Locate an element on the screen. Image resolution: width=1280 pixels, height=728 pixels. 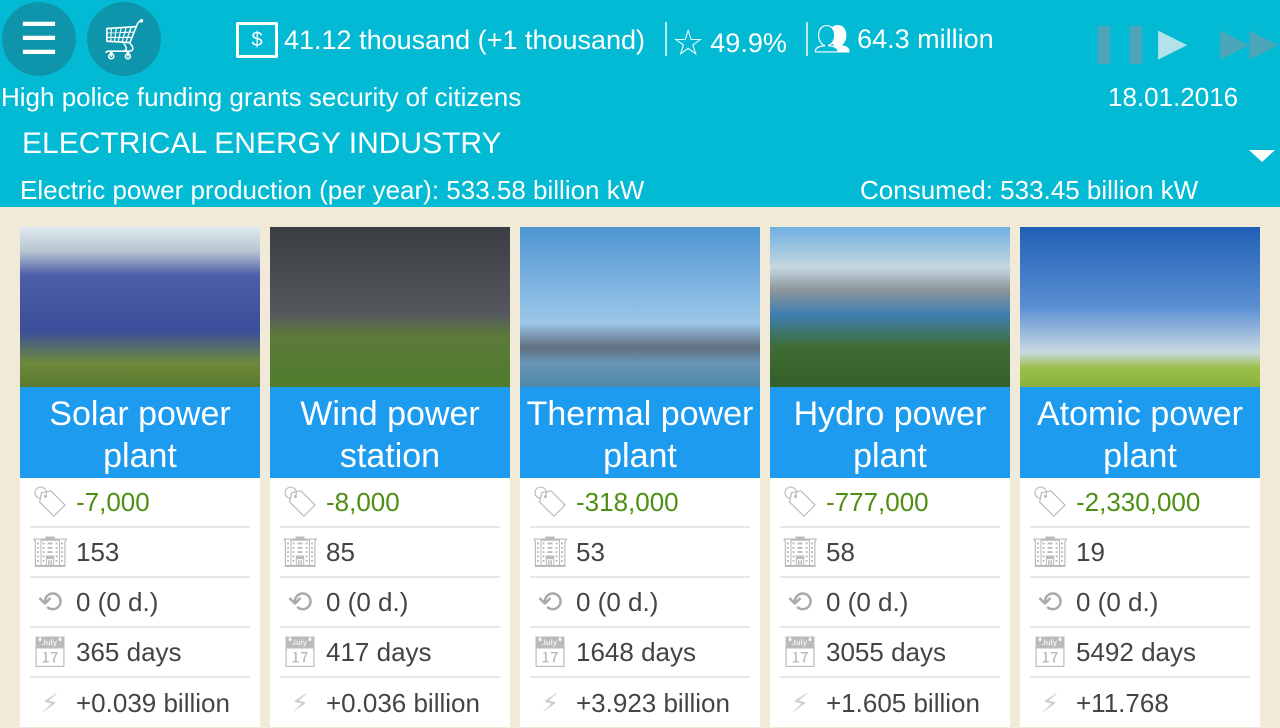
plant-title: Solar power plant is located at coordinates (140, 432).